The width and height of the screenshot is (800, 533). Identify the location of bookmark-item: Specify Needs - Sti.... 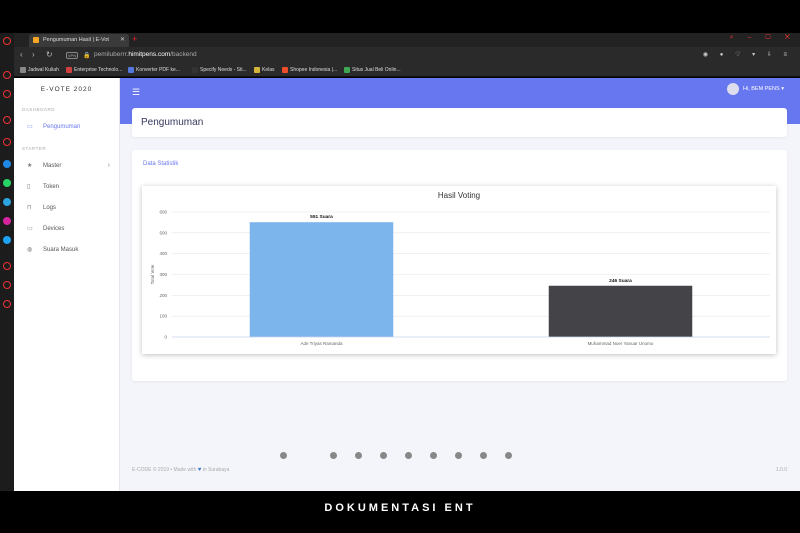
(219, 70).